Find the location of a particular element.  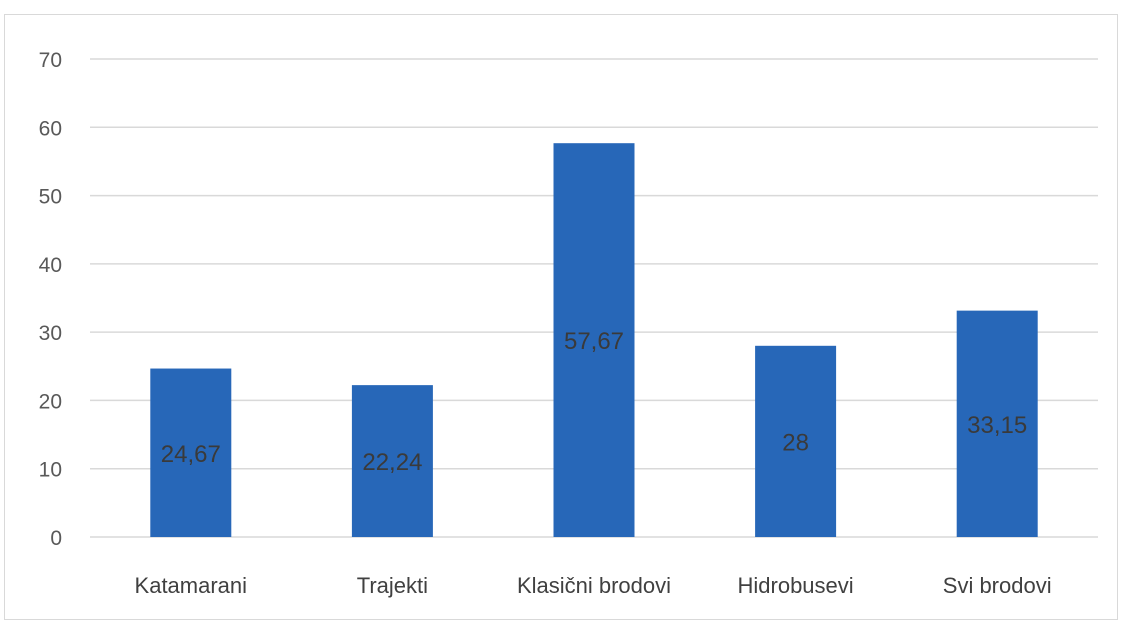

y-tick-label: 0 is located at coordinates (56, 538).